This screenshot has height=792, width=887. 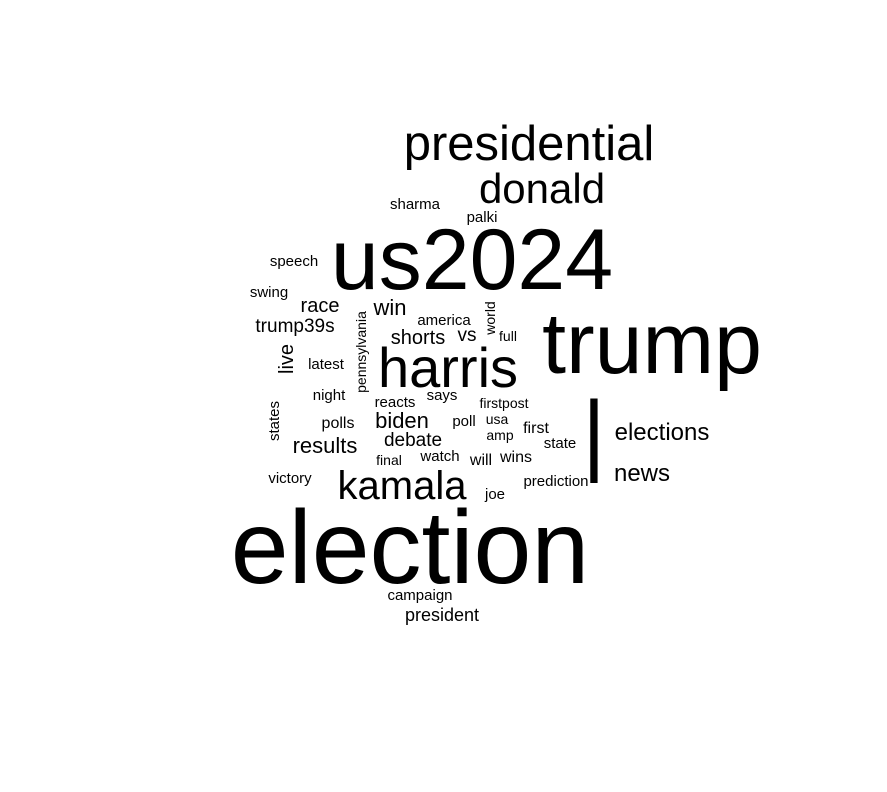 What do you see at coordinates (444, 320) in the screenshot?
I see `word-america: america` at bounding box center [444, 320].